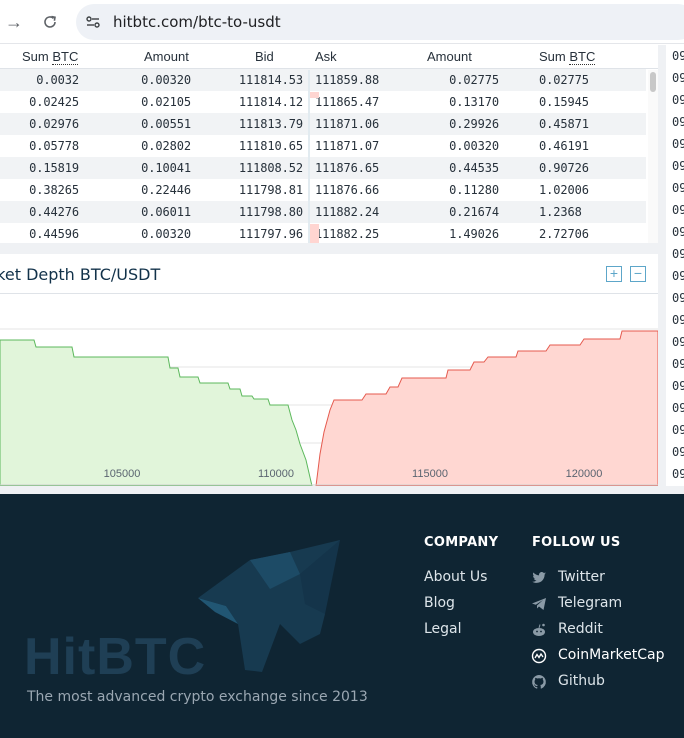  I want to click on link-github: Github, so click(581, 681).